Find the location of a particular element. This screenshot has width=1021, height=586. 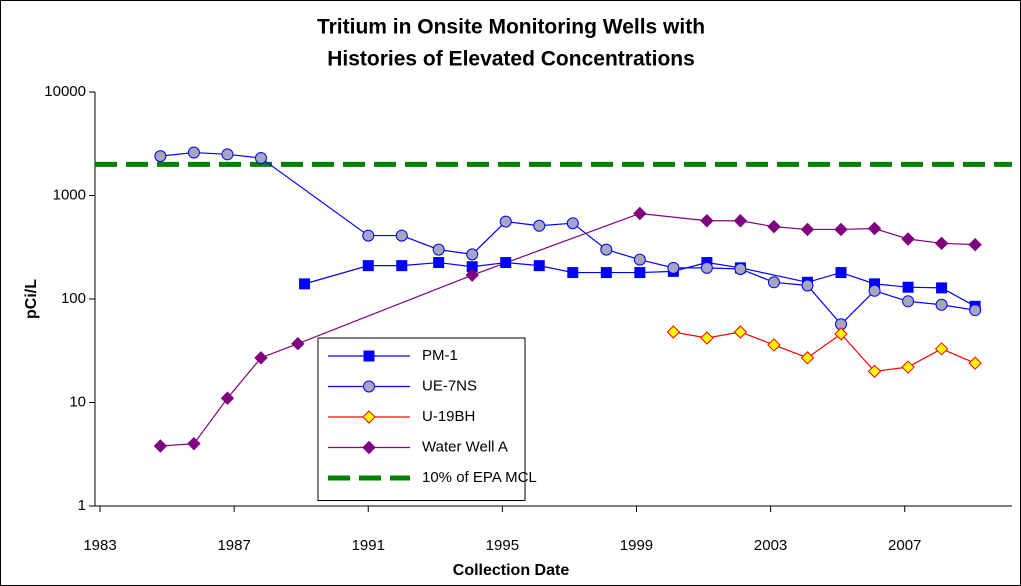

y-tick-label: 1000 is located at coordinates (69, 194).